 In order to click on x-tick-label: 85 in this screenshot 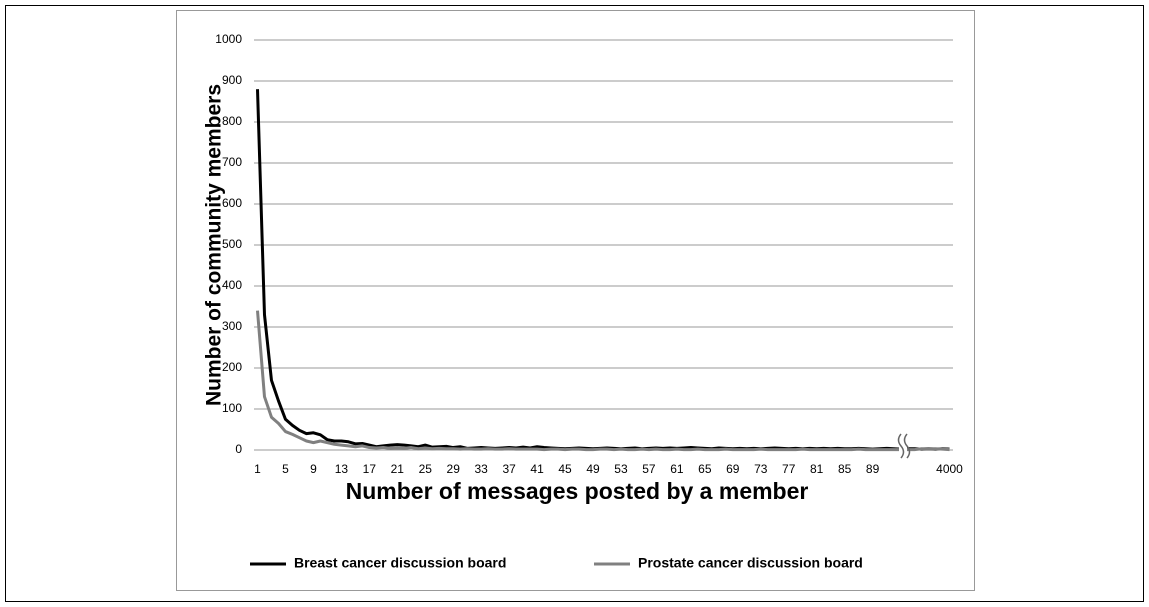, I will do `click(845, 469)`.